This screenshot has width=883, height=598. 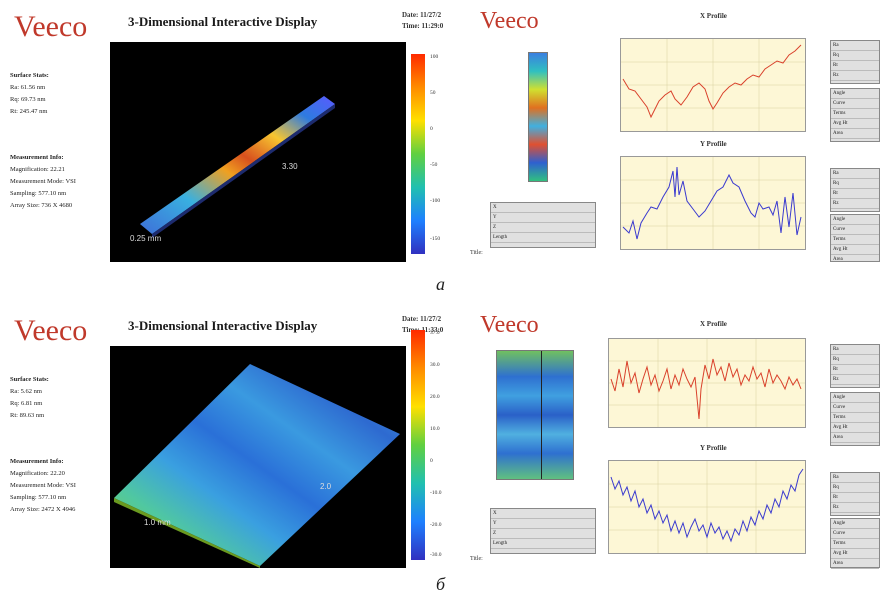 What do you see at coordinates (257, 466) in the screenshot?
I see `3d-plane-graphic` at bounding box center [257, 466].